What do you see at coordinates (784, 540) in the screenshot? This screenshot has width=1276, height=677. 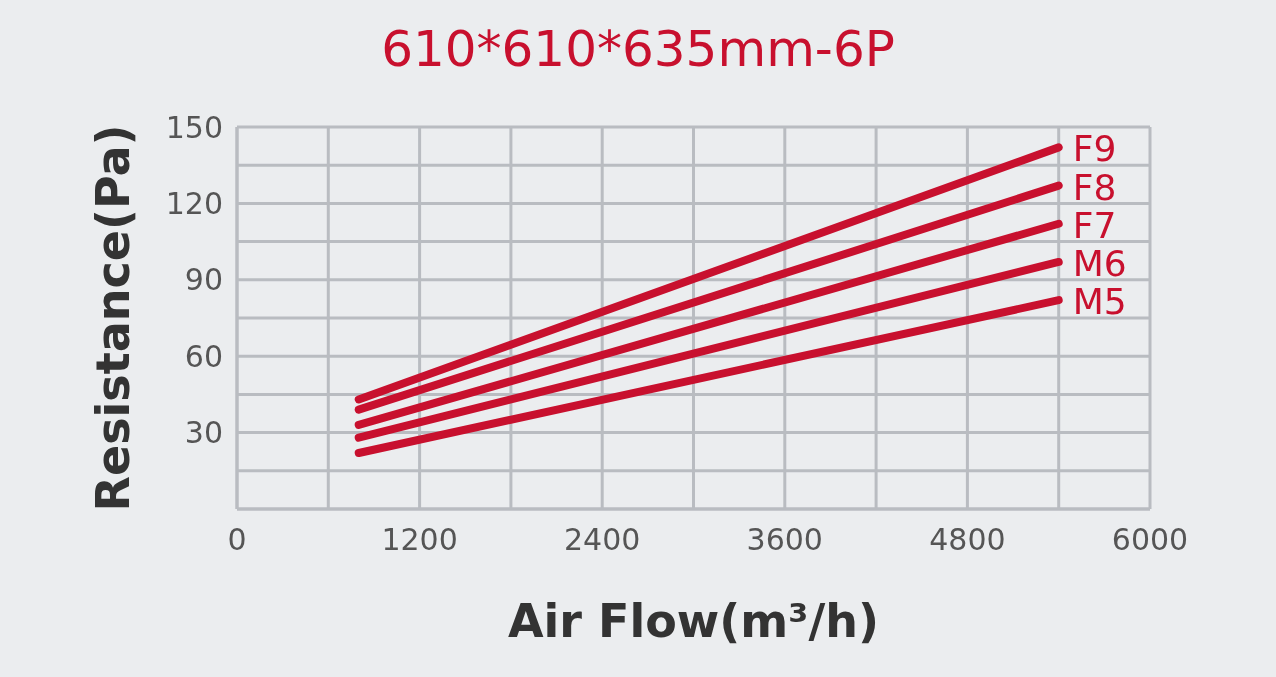 I see `x-tick-label: 3600` at bounding box center [784, 540].